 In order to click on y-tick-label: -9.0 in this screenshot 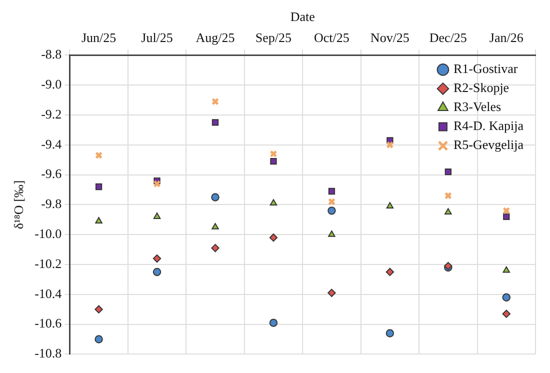, I will do `click(51, 84)`.